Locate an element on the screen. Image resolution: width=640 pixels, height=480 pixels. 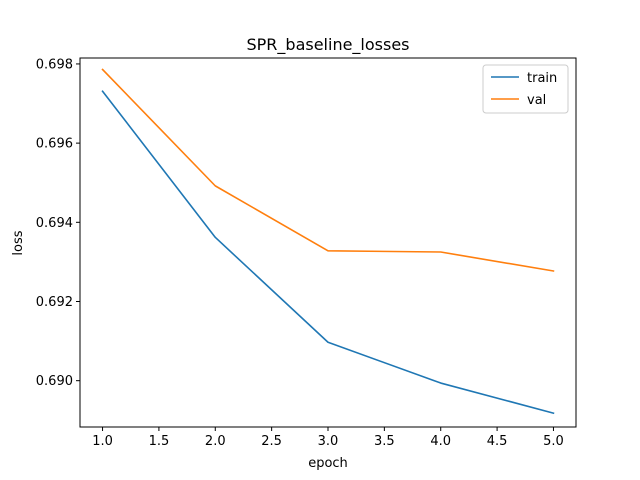
x-tick-label: 2.0 is located at coordinates (215, 441).